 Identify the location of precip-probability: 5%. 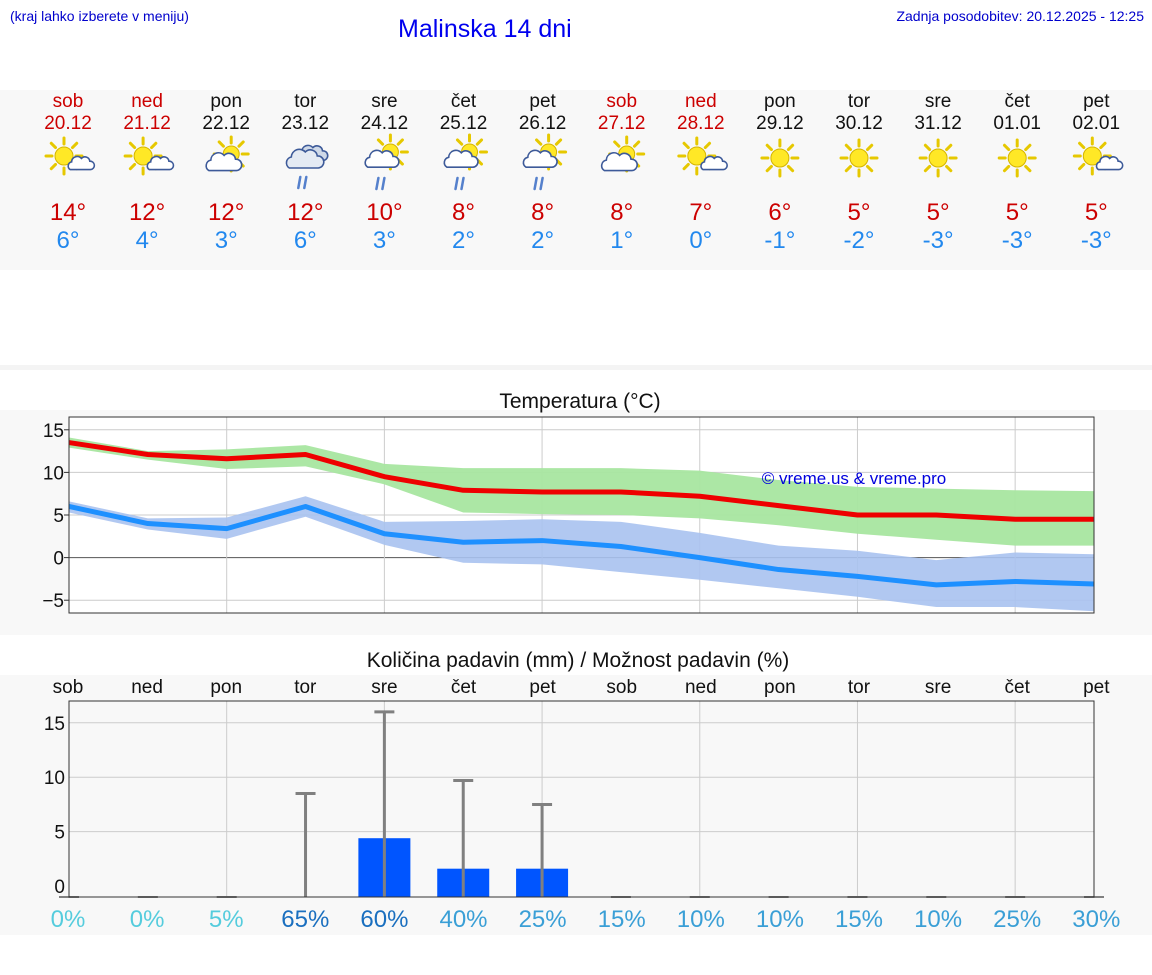
(226, 919).